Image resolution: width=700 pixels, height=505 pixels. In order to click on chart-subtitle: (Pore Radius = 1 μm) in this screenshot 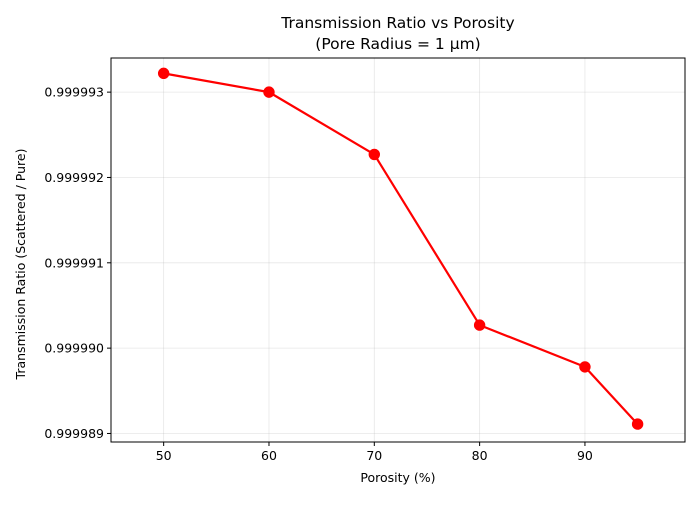, I will do `click(397, 44)`.